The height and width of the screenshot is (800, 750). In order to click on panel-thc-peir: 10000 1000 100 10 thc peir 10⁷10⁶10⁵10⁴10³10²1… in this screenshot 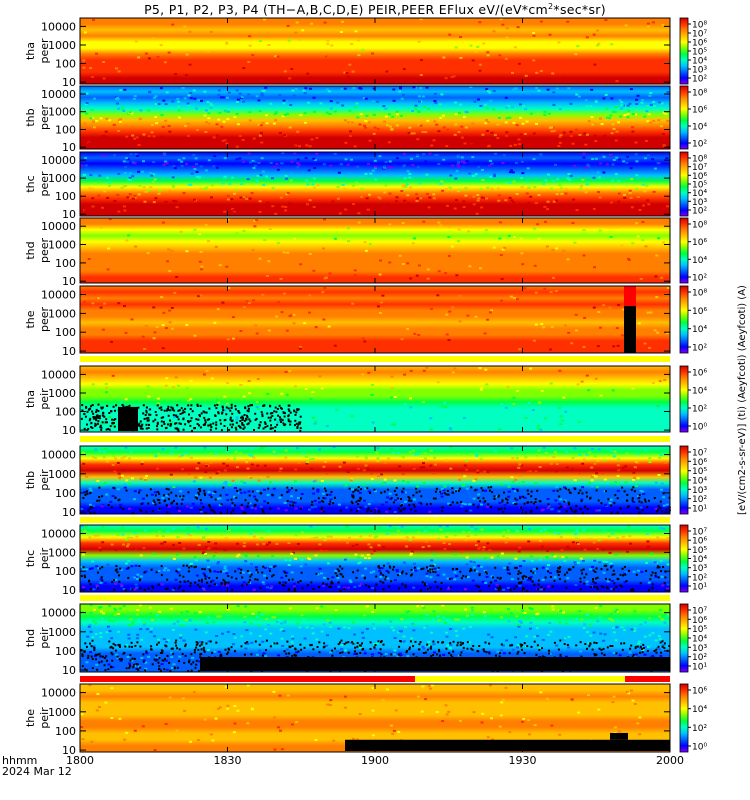, I will do `click(365, 562)`.